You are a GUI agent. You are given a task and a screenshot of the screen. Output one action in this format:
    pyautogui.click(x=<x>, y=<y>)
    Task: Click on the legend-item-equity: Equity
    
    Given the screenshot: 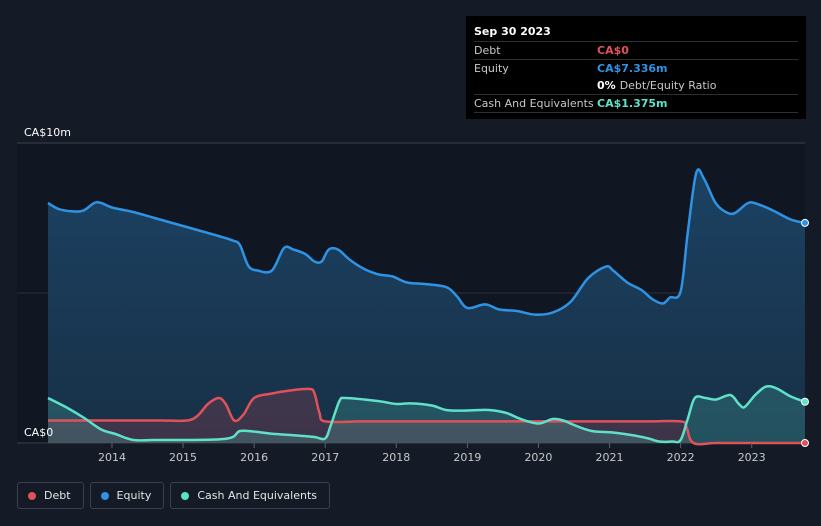 What is the action you would take?
    pyautogui.click(x=127, y=495)
    